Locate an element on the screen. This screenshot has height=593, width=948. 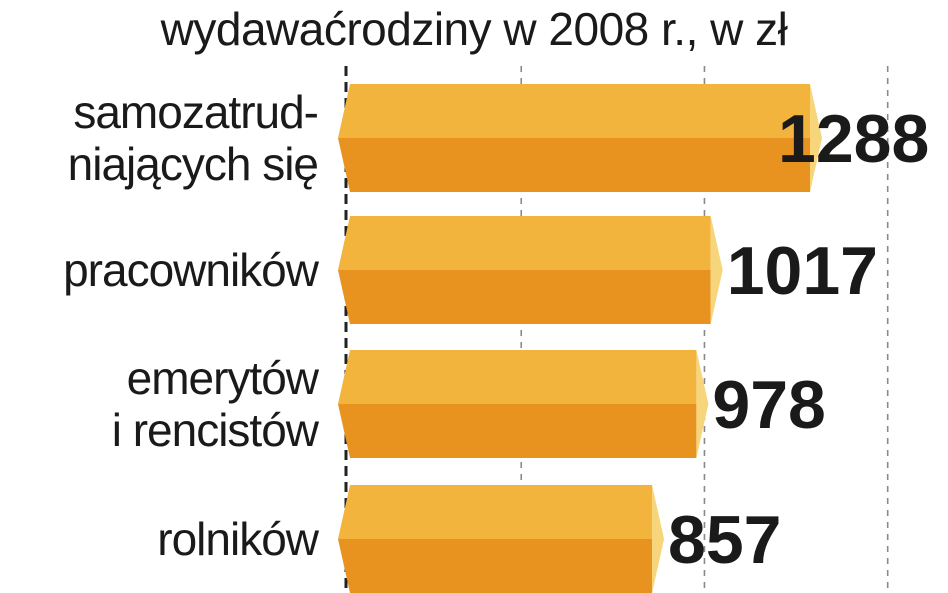
category-label: pracowników is located at coordinates (159, 270).